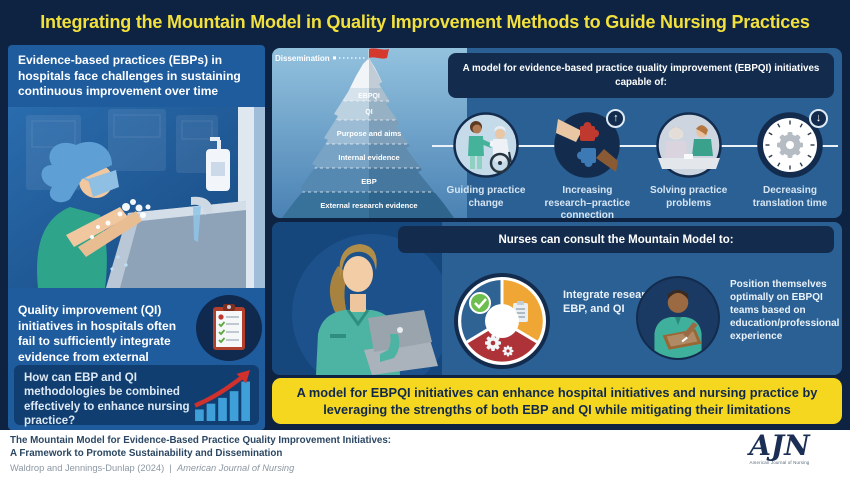  I want to click on handwashing-scene-svg, so click(136, 197).